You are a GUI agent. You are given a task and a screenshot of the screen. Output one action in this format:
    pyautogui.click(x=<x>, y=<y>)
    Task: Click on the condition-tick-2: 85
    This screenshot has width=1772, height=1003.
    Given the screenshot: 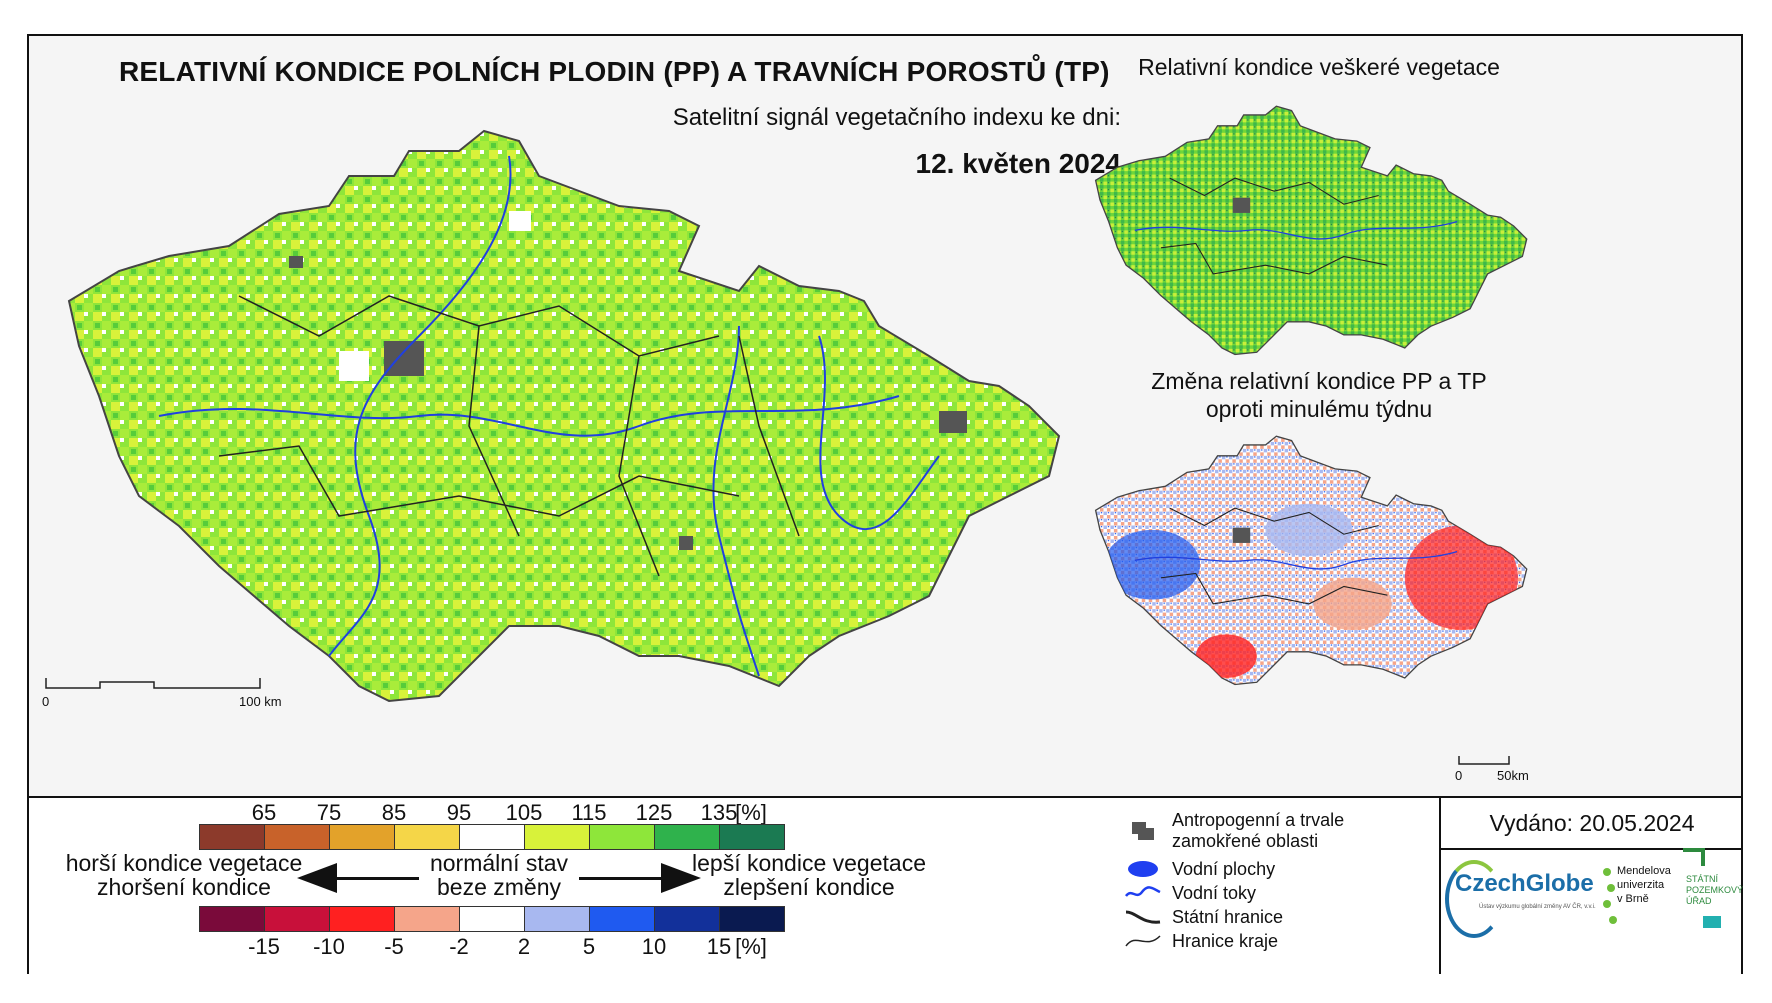 What is the action you would take?
    pyautogui.click(x=394, y=812)
    